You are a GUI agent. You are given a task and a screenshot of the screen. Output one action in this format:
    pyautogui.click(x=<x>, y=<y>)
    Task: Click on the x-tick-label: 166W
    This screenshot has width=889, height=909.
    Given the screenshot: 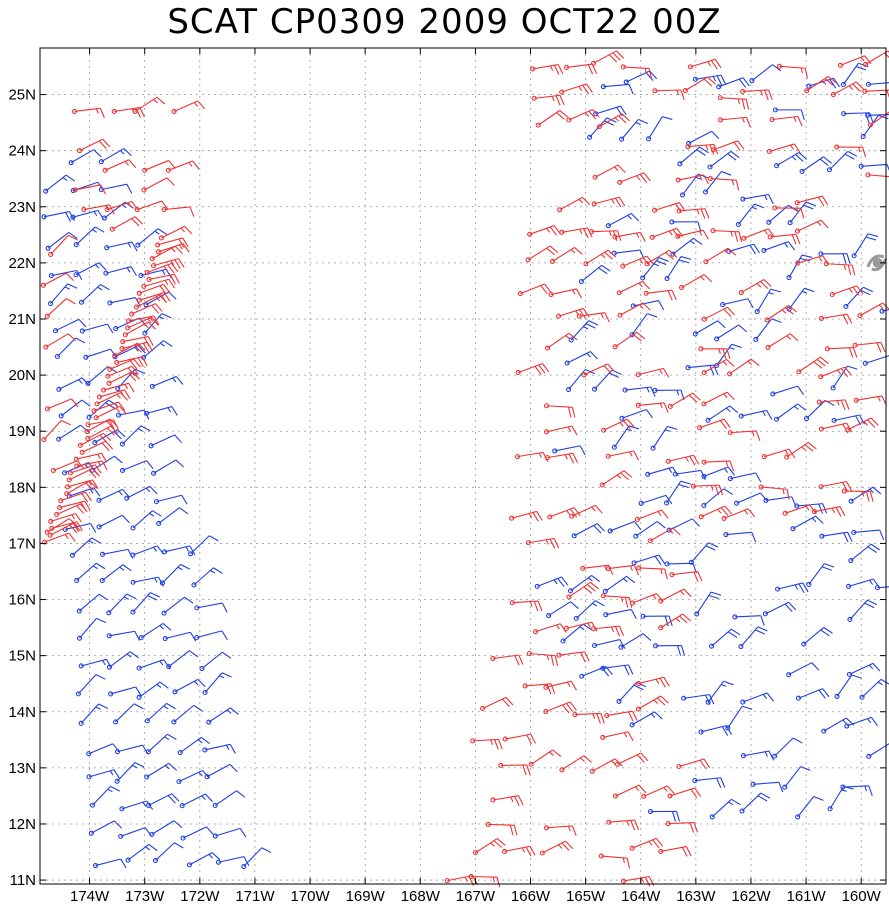 What is the action you would take?
    pyautogui.click(x=531, y=896)
    